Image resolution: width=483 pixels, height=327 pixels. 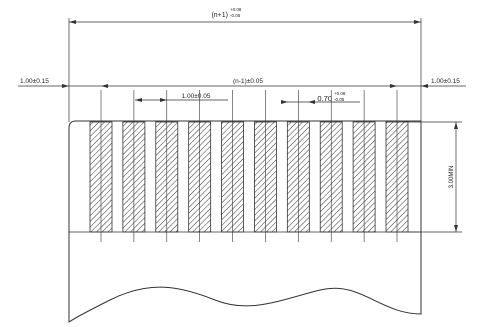 I want to click on pad-width-label: 0.70, so click(x=324, y=98).